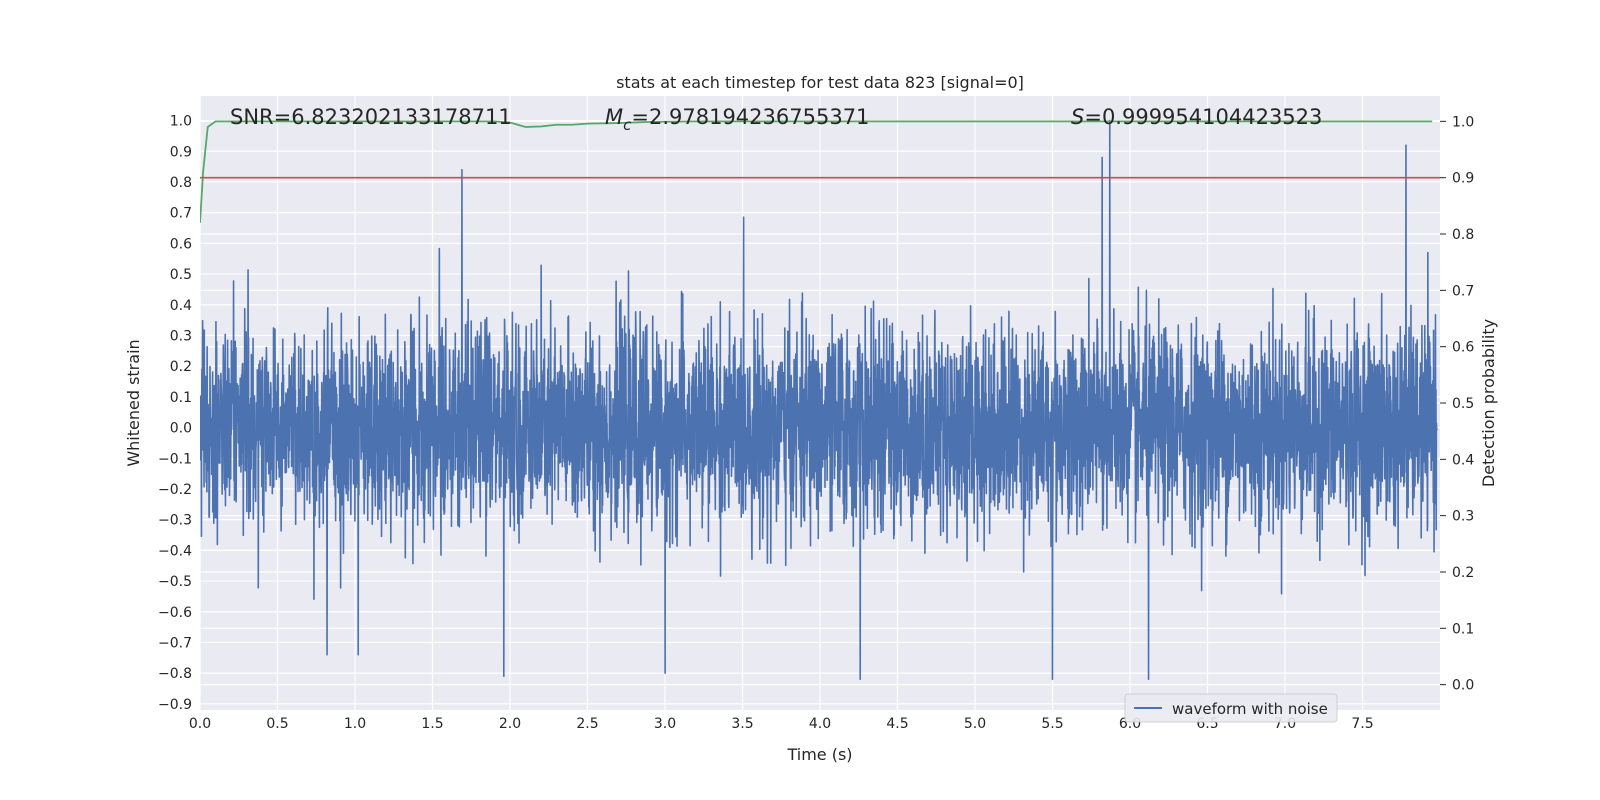 The width and height of the screenshot is (1600, 800). Describe the element at coordinates (181, 275) in the screenshot. I see `y-tick-label: 0.5` at that location.